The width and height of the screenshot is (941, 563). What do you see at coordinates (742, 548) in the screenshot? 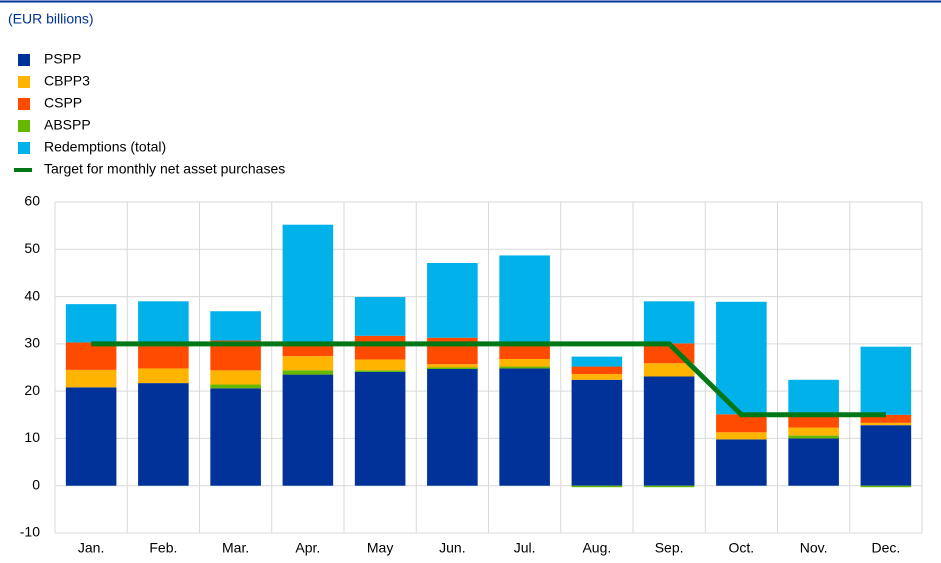
I see `x-tick-label: Oct.` at bounding box center [742, 548].